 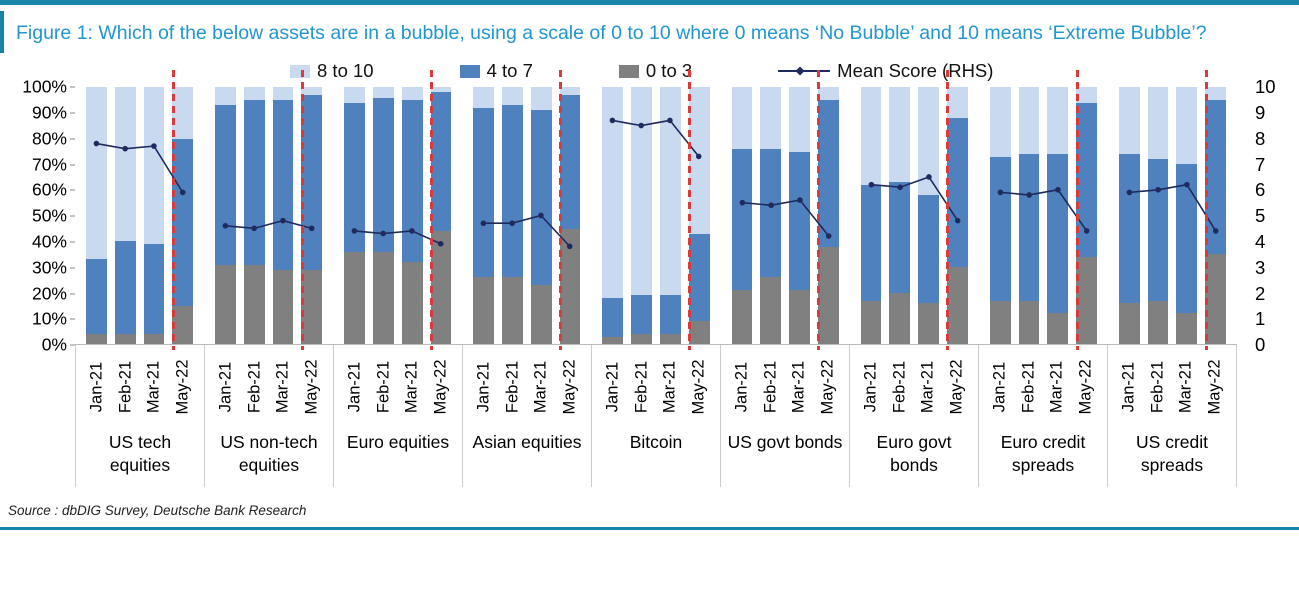 I want to click on tick-text: 100%, so click(x=44, y=86).